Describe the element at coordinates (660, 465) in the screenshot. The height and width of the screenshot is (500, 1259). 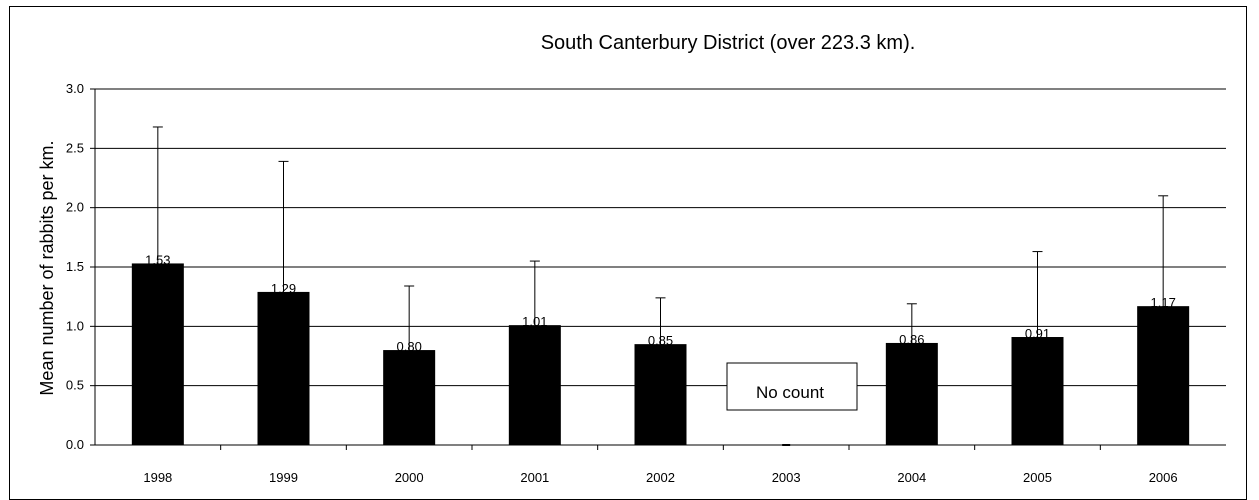
I see `x-axis-ticks: 1998 1999 2000 2001 2002 2003 2004 2005 2006` at that location.